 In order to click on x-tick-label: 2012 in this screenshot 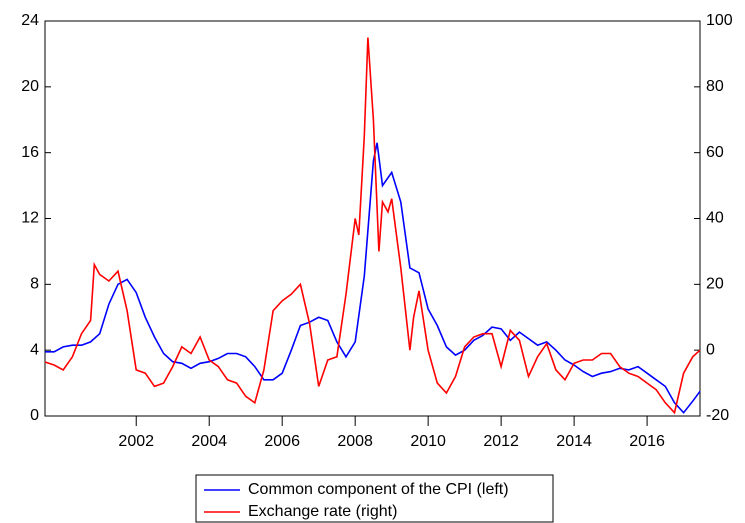, I will do `click(501, 441)`.